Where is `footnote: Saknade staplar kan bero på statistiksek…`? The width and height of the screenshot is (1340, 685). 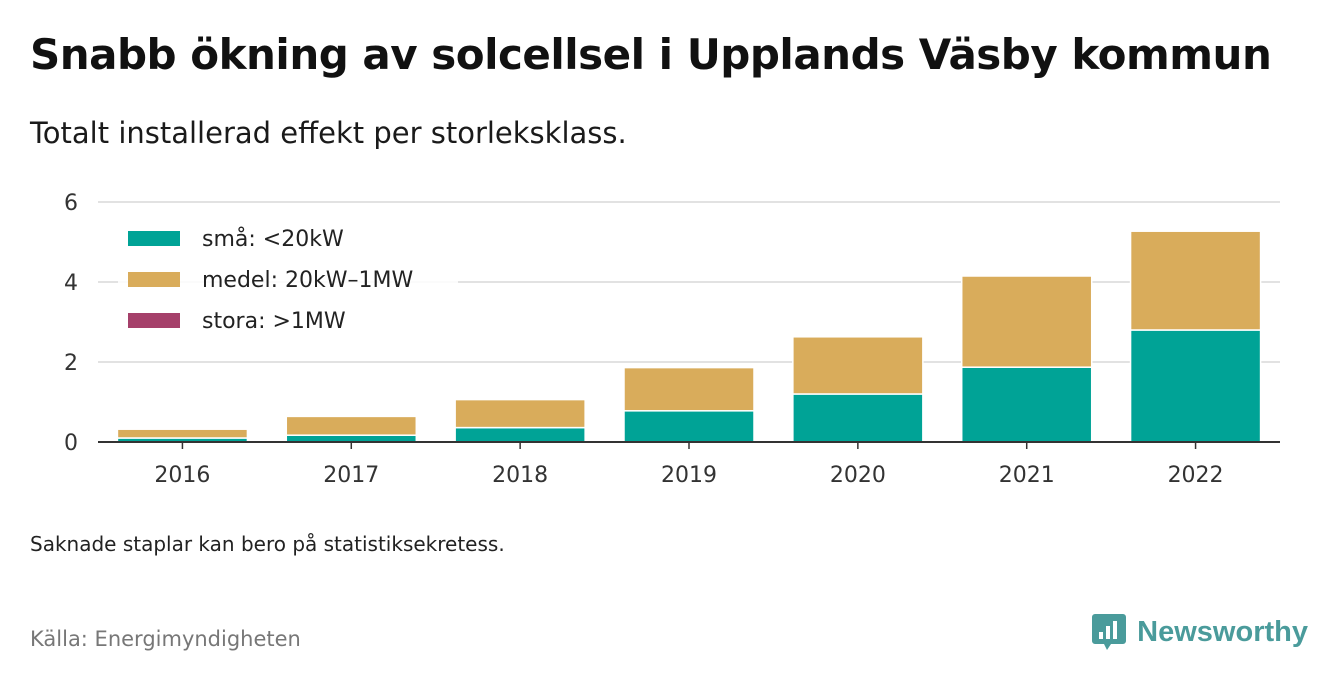
footnote: Saknade staplar kan bero på statistiksek… is located at coordinates (267, 544).